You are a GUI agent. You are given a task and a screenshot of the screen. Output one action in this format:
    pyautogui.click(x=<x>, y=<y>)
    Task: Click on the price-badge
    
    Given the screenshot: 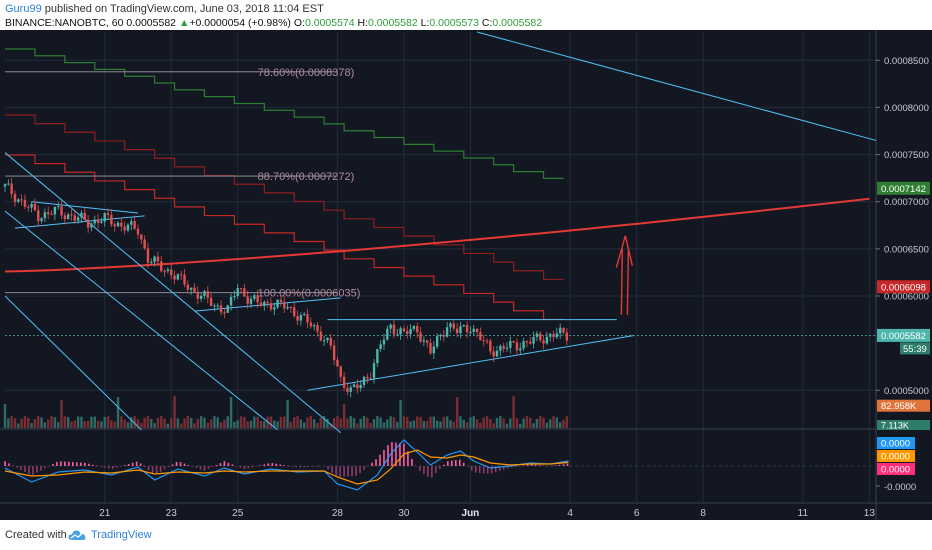 What is the action you would take?
    pyautogui.click(x=903, y=287)
    